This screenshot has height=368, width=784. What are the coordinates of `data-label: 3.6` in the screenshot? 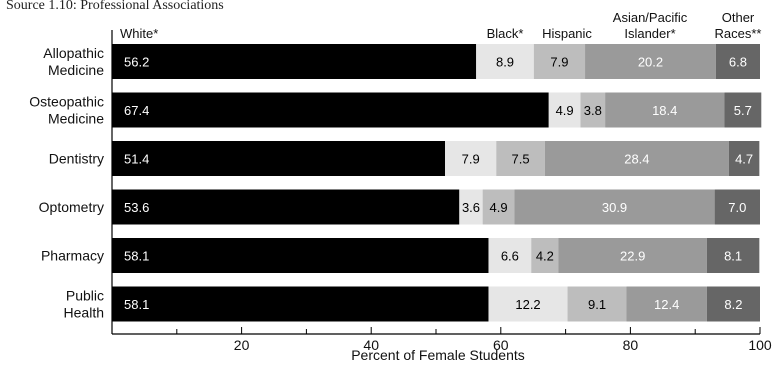 It's located at (471, 207).